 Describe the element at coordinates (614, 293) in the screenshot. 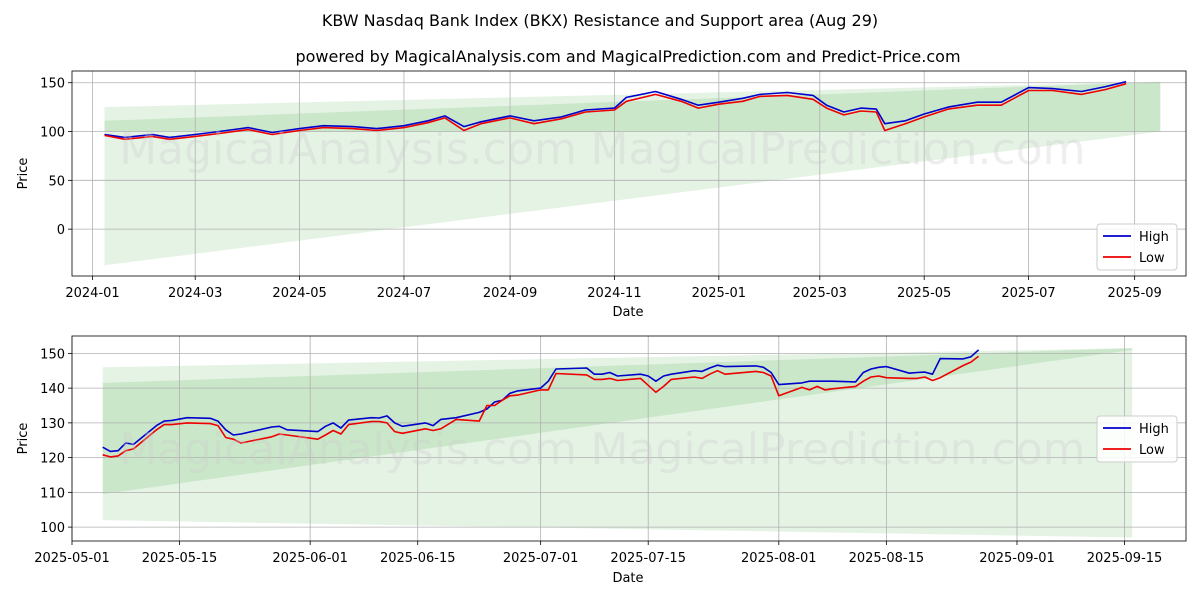

I see `x-tick-label: 2024-11` at that location.